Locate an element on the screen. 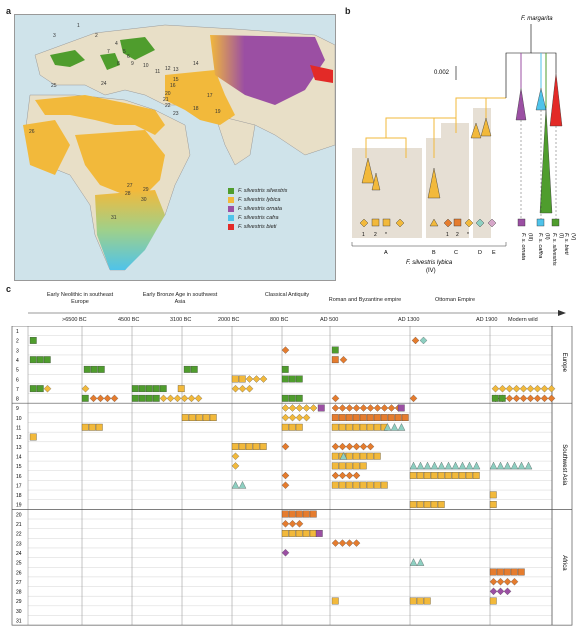 The width and height of the screenshot is (580, 636). era-label: Early Bronze Age in southwest Asia is located at coordinates (180, 298).